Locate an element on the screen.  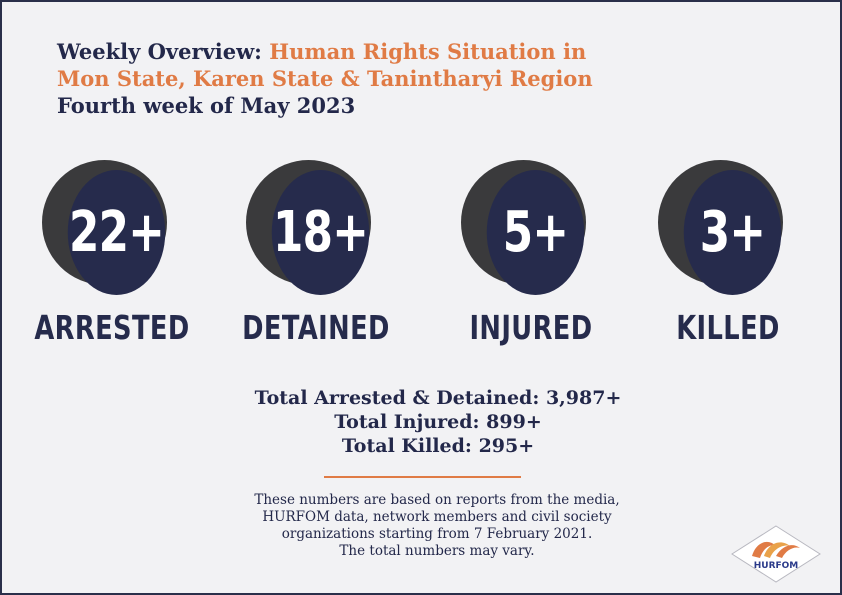
stat-value: 22+ is located at coordinates (116, 232).